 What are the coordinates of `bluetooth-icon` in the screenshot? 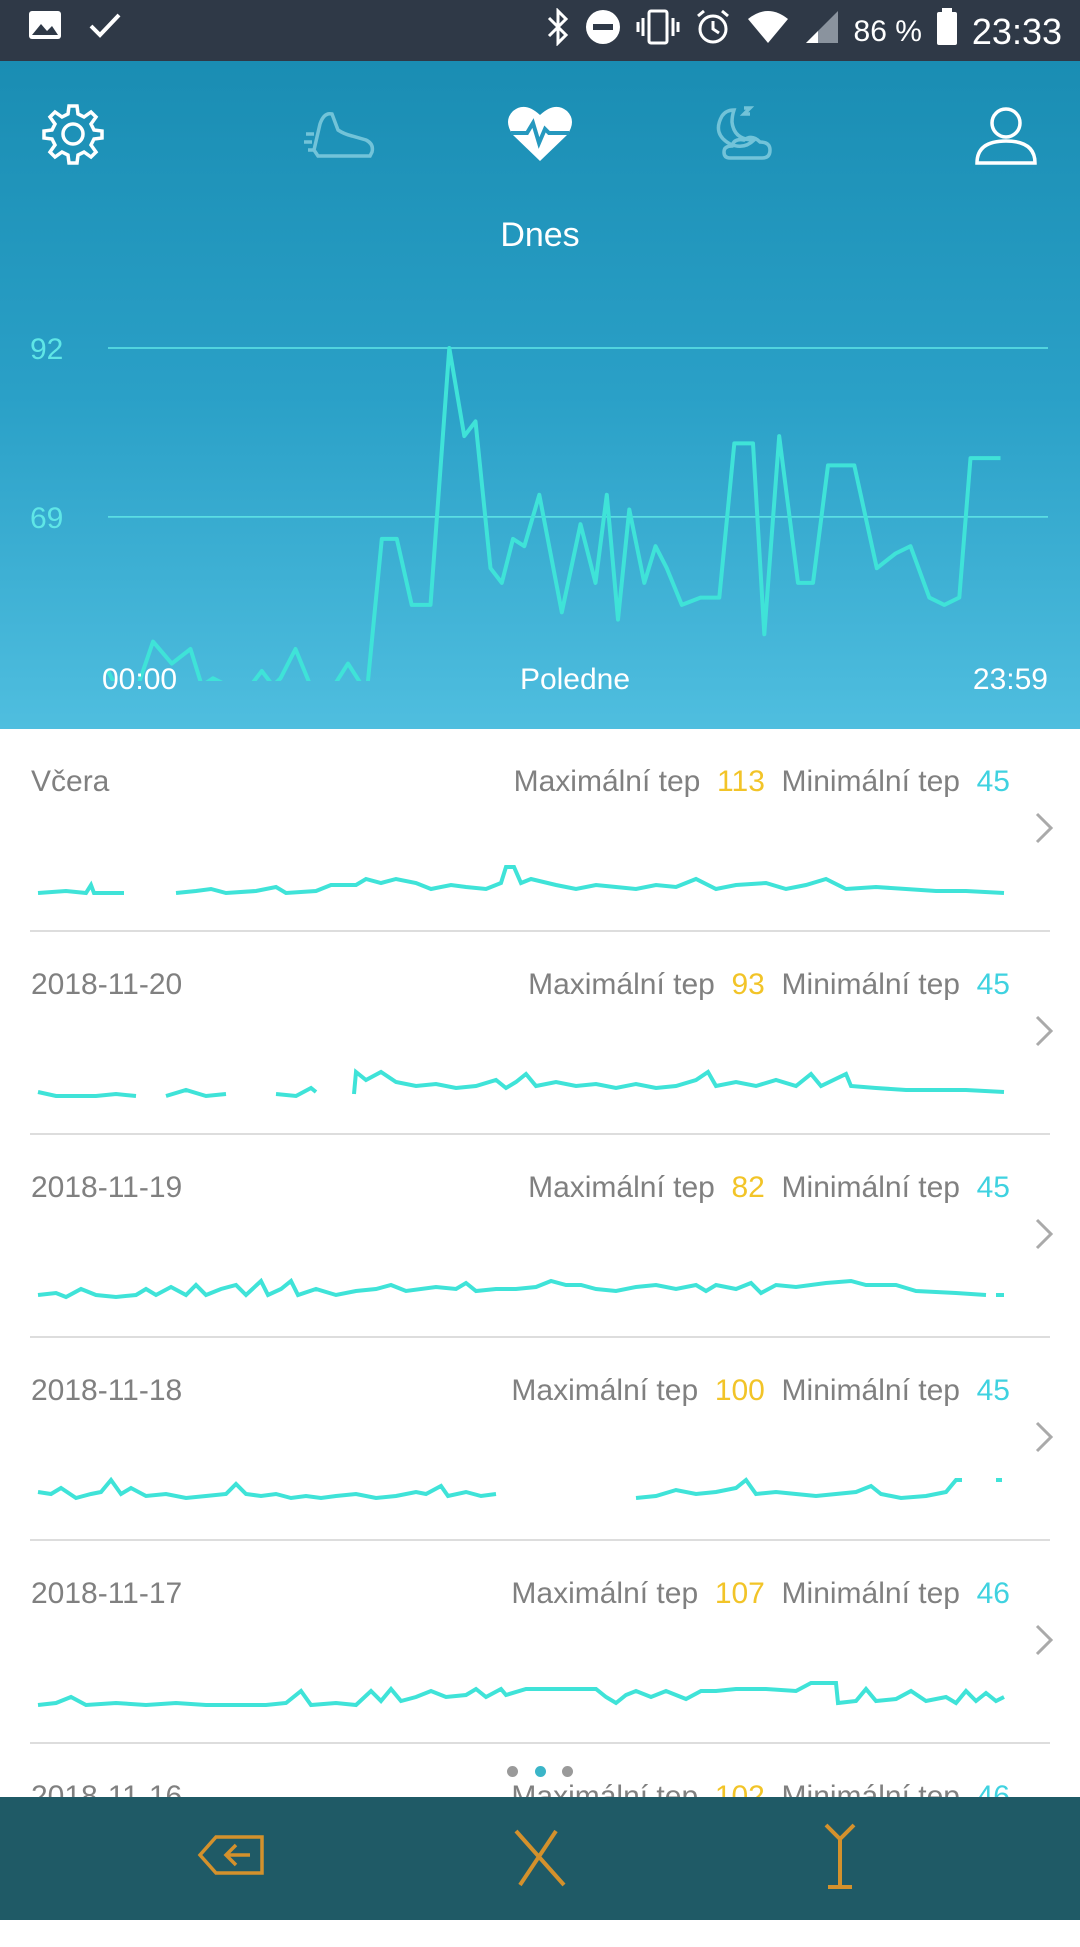 It's located at (558, 31).